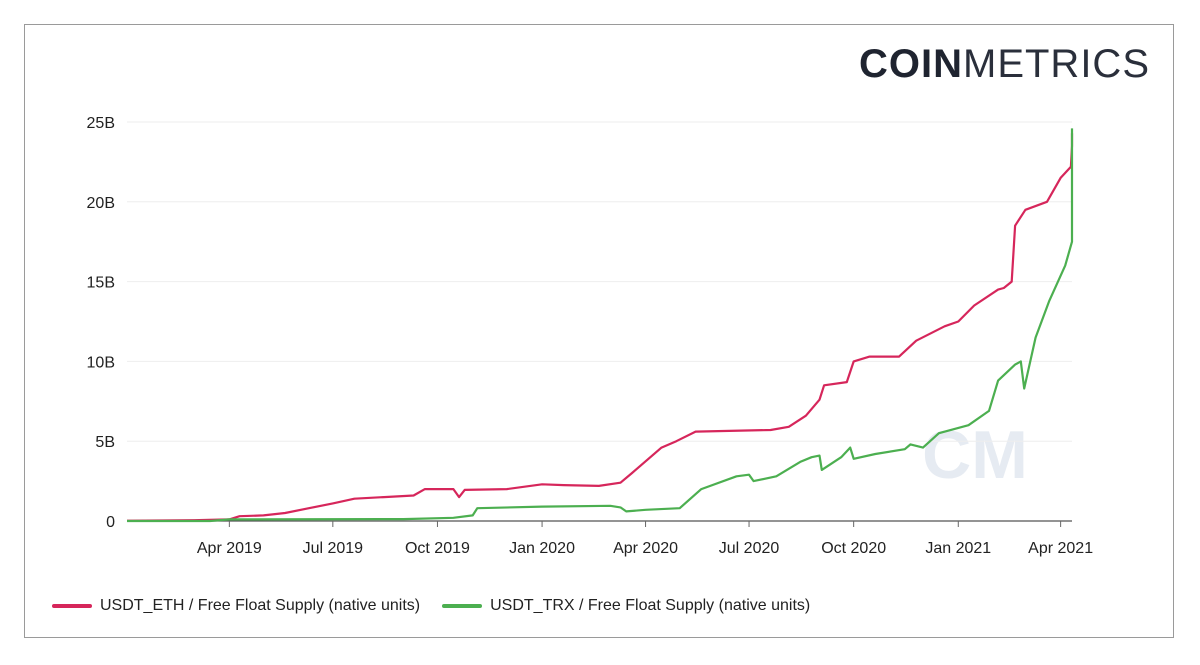 The width and height of the screenshot is (1200, 665). I want to click on y-tick-label: 0, so click(110, 522).